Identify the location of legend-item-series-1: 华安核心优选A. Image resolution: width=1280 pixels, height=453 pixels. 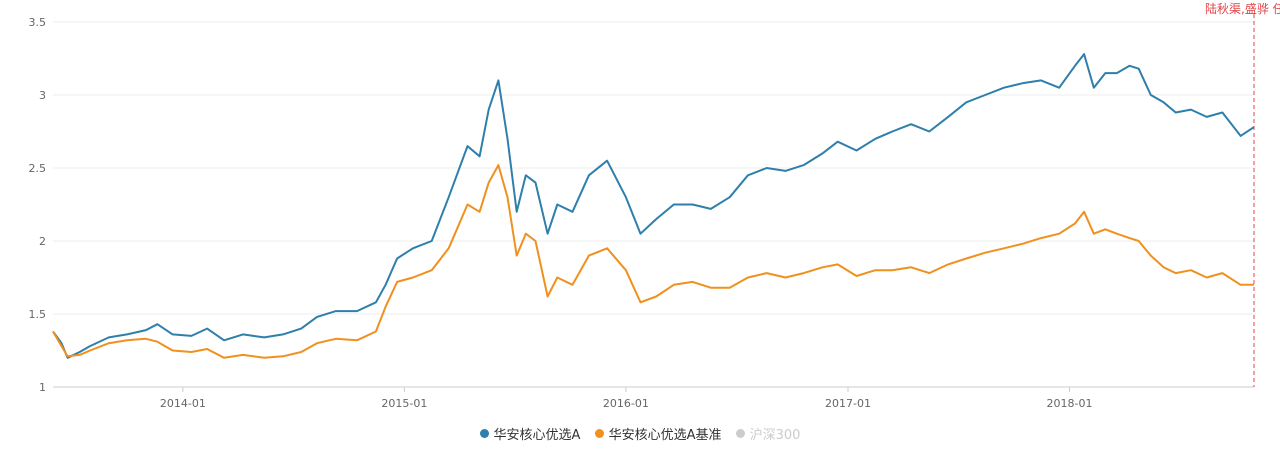
(530, 433).